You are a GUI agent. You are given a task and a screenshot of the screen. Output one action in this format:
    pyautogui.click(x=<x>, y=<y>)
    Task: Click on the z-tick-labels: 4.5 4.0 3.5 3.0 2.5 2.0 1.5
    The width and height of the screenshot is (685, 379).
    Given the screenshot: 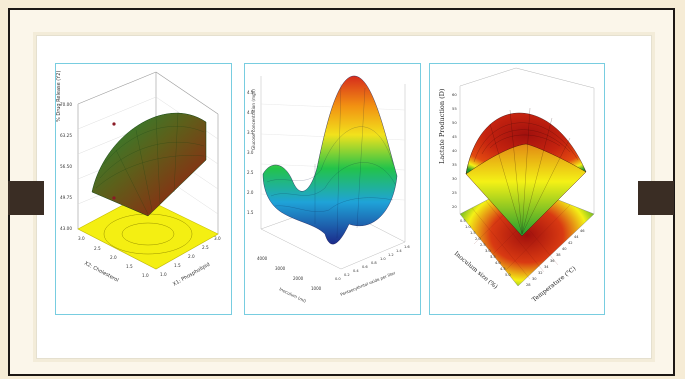 What is the action you would take?
    pyautogui.click(x=250, y=152)
    